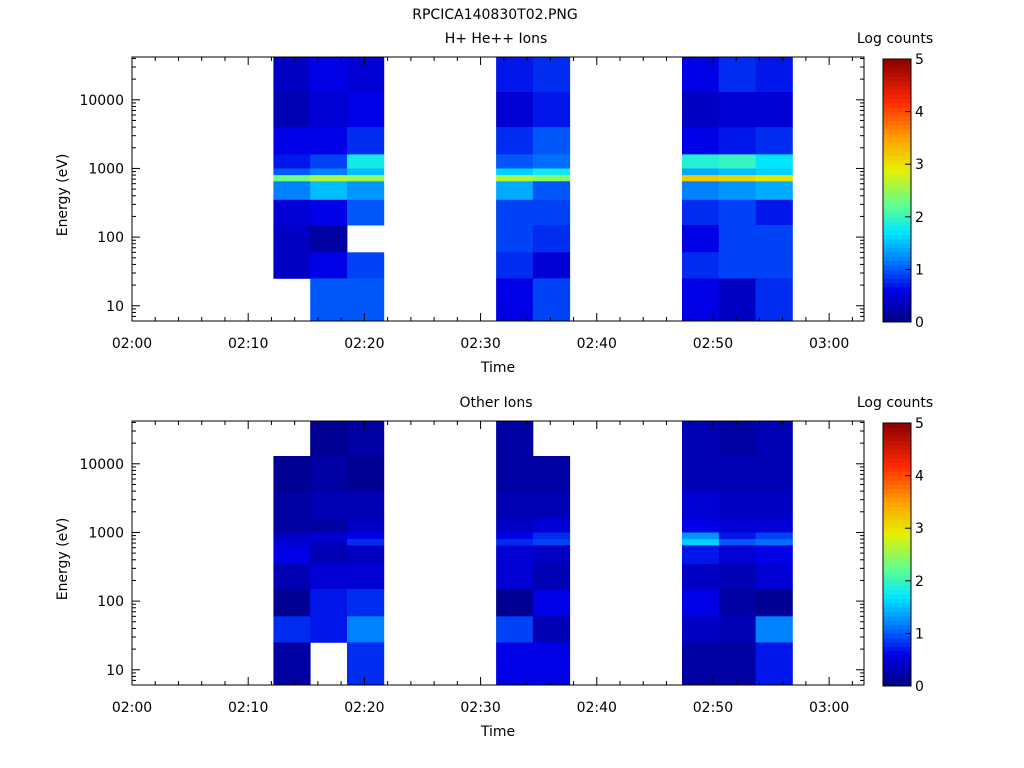  What do you see at coordinates (494, 15) in the screenshot?
I see `figure-title: RPCICA140830T02.PNG` at bounding box center [494, 15].